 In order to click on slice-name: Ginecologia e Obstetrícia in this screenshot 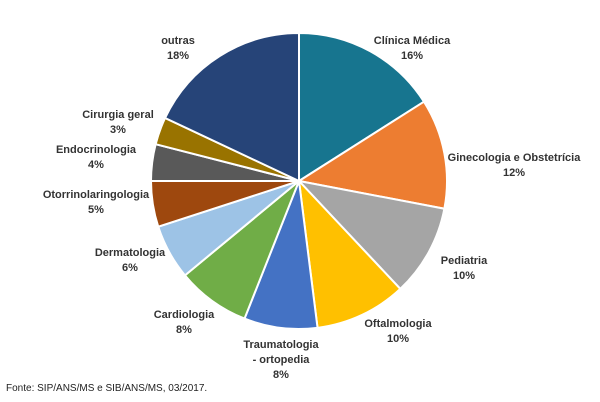, I will do `click(515, 158)`.